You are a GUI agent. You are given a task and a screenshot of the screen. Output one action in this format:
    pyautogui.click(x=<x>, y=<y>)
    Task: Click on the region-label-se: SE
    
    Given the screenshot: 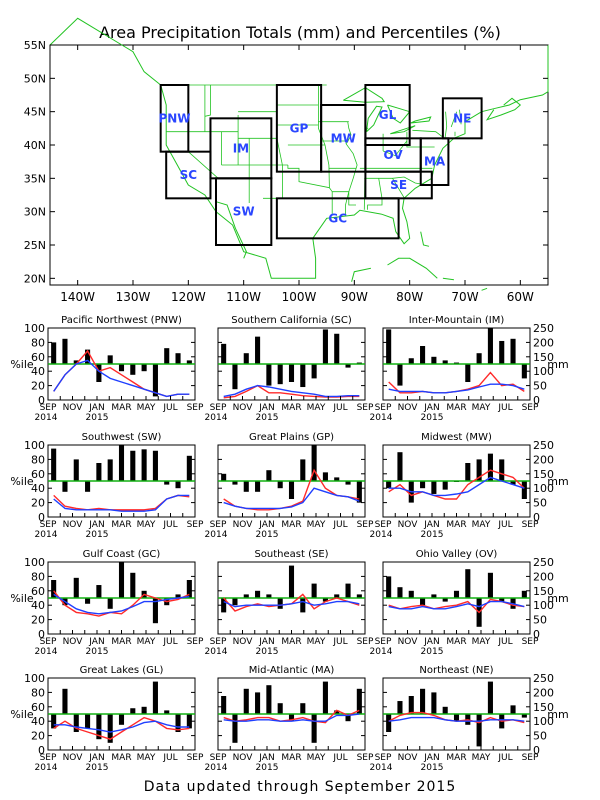 What is the action you would take?
    pyautogui.click(x=398, y=185)
    